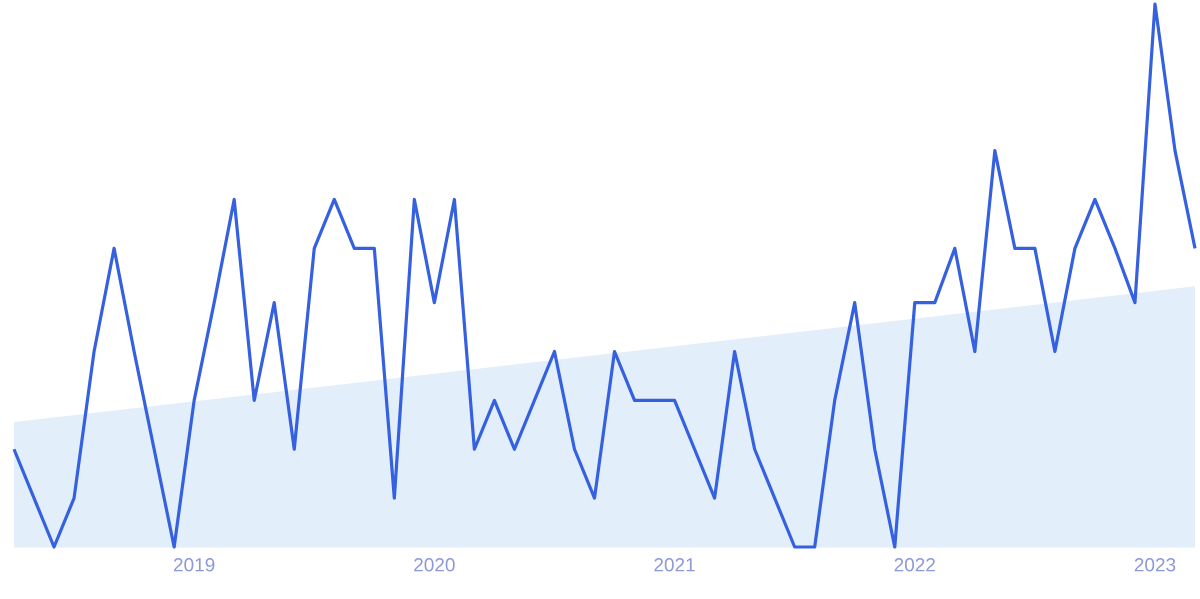  I want to click on x-tick-label: 2019, so click(194, 565).